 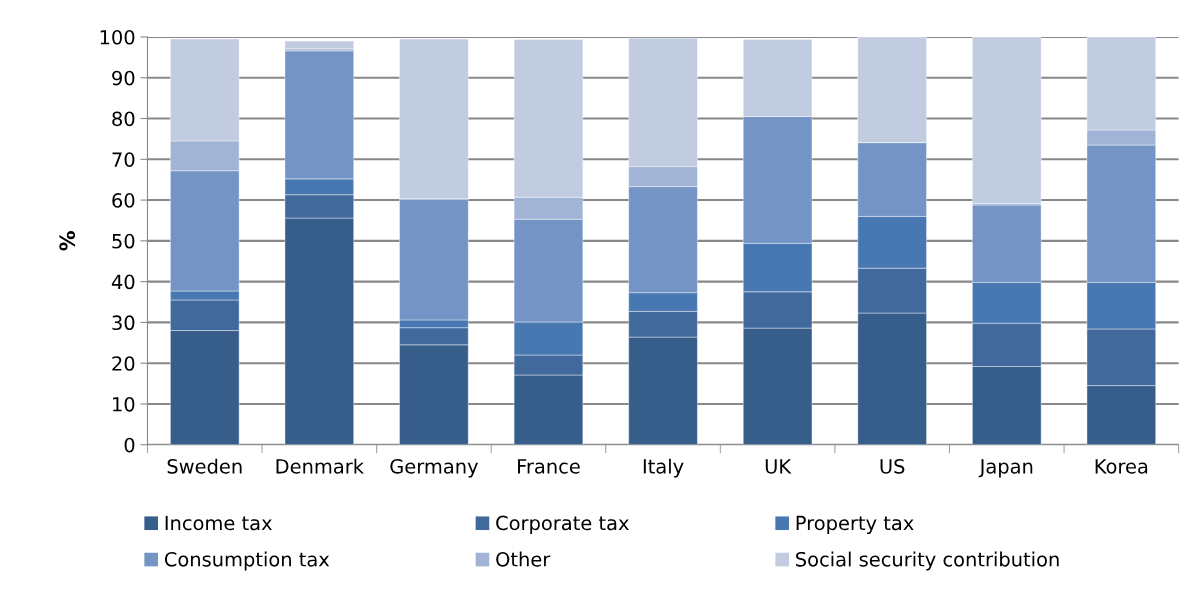 What do you see at coordinates (927, 561) in the screenshot?
I see `legend-label: Social security contribution` at bounding box center [927, 561].